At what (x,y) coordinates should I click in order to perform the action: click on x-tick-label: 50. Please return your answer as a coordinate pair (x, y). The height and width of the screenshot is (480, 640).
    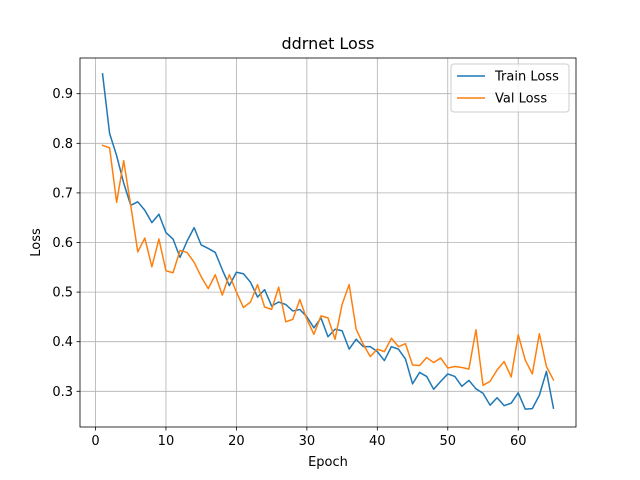
    Looking at the image, I should click on (447, 441).